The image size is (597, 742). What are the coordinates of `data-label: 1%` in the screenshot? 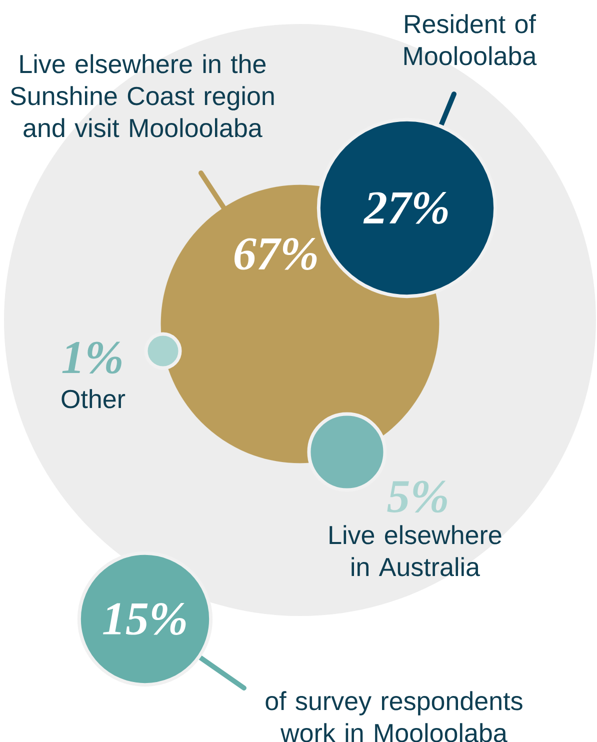 It's located at (92, 358).